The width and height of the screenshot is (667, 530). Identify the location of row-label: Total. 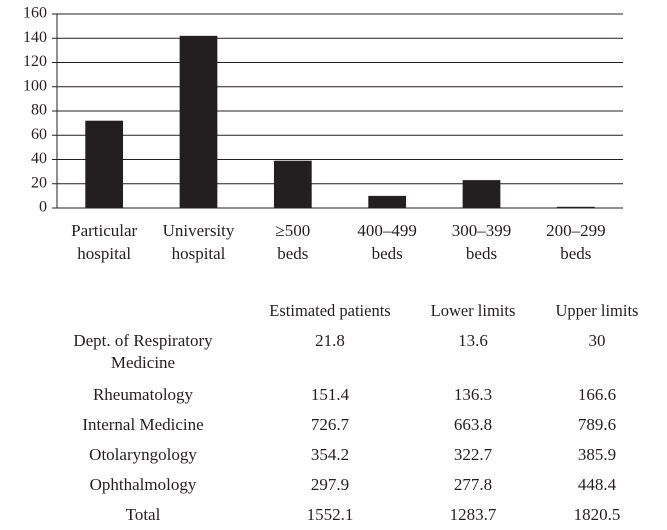
(143, 514).